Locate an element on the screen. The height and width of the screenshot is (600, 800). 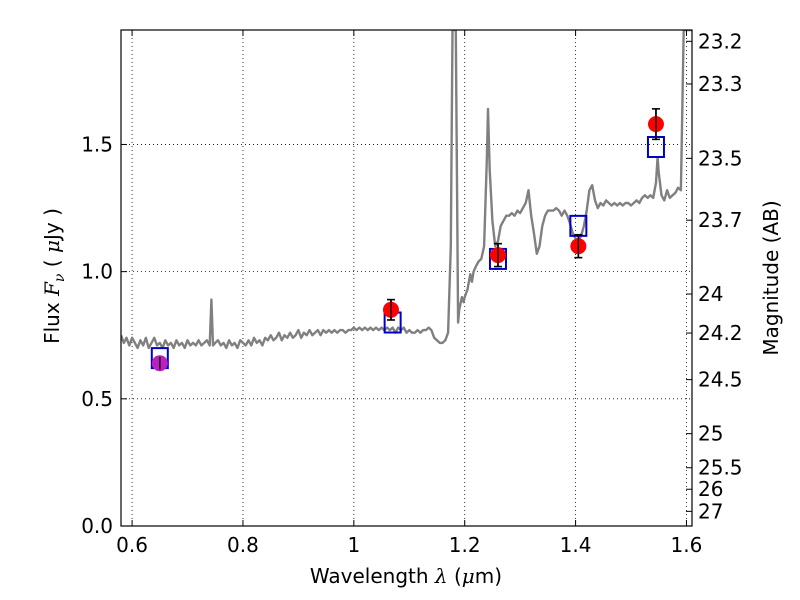
mag-tick-label: 26 is located at coordinates (710, 489).